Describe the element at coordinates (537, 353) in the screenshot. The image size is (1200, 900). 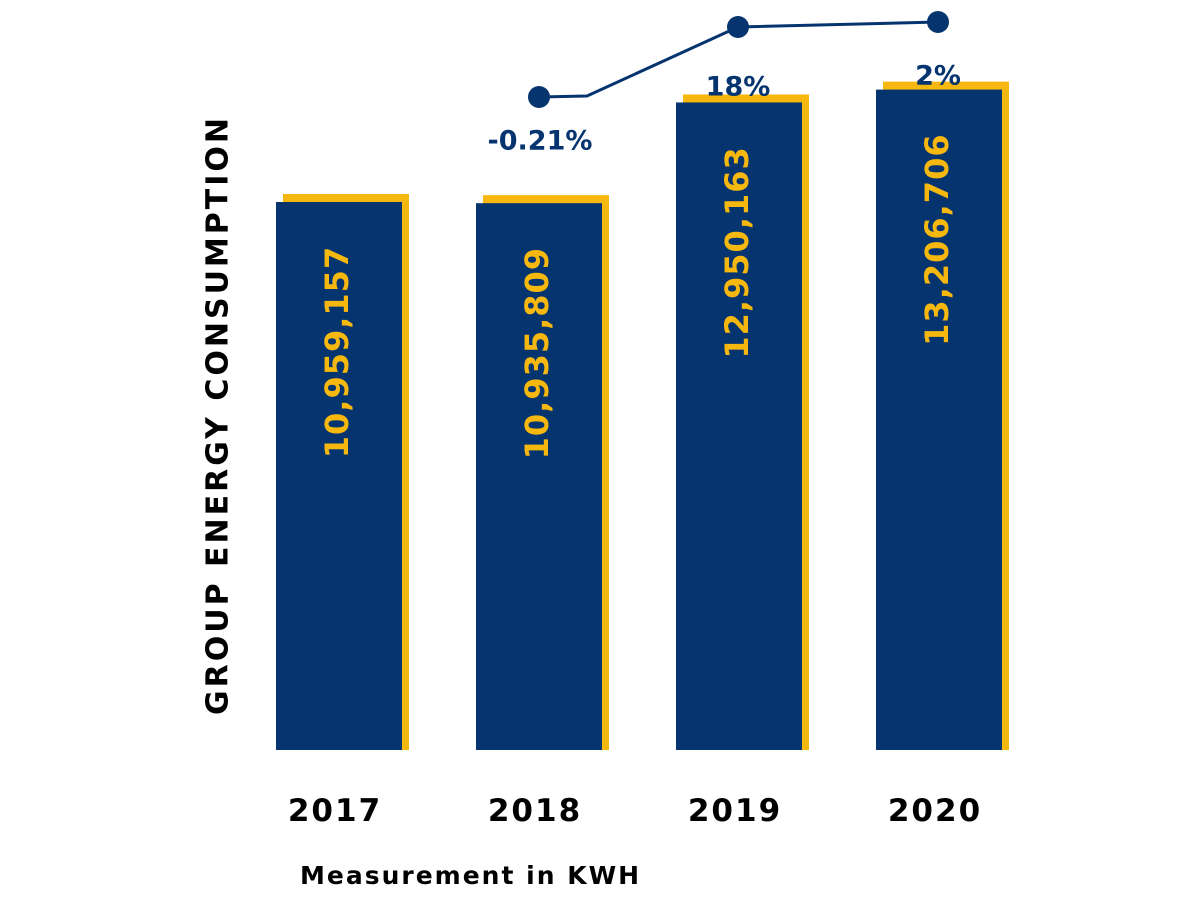
I see `bar-value-label-2018: 10,935,809` at that location.